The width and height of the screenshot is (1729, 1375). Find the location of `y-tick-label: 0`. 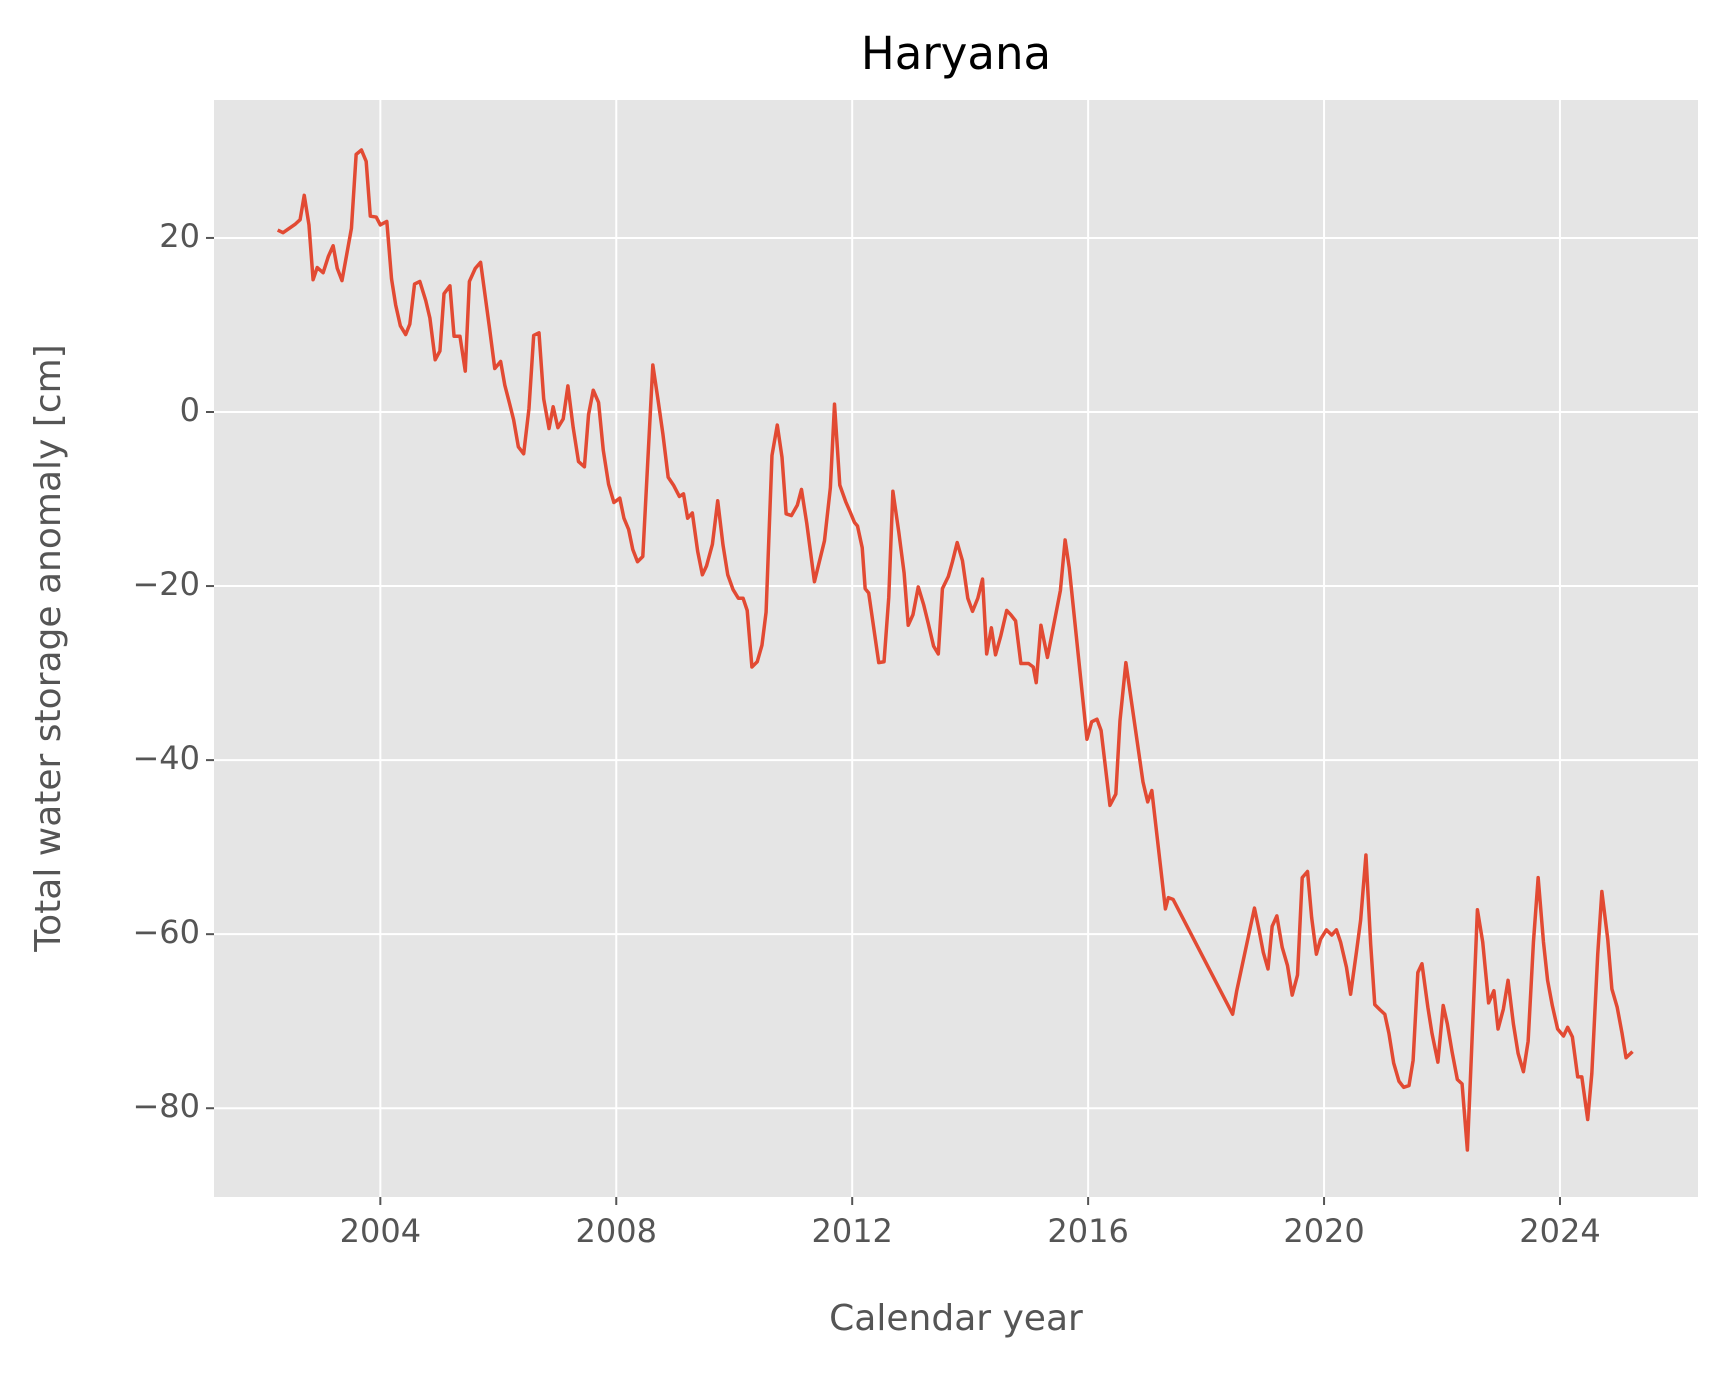

y-tick-label: 0 is located at coordinates (190, 410).